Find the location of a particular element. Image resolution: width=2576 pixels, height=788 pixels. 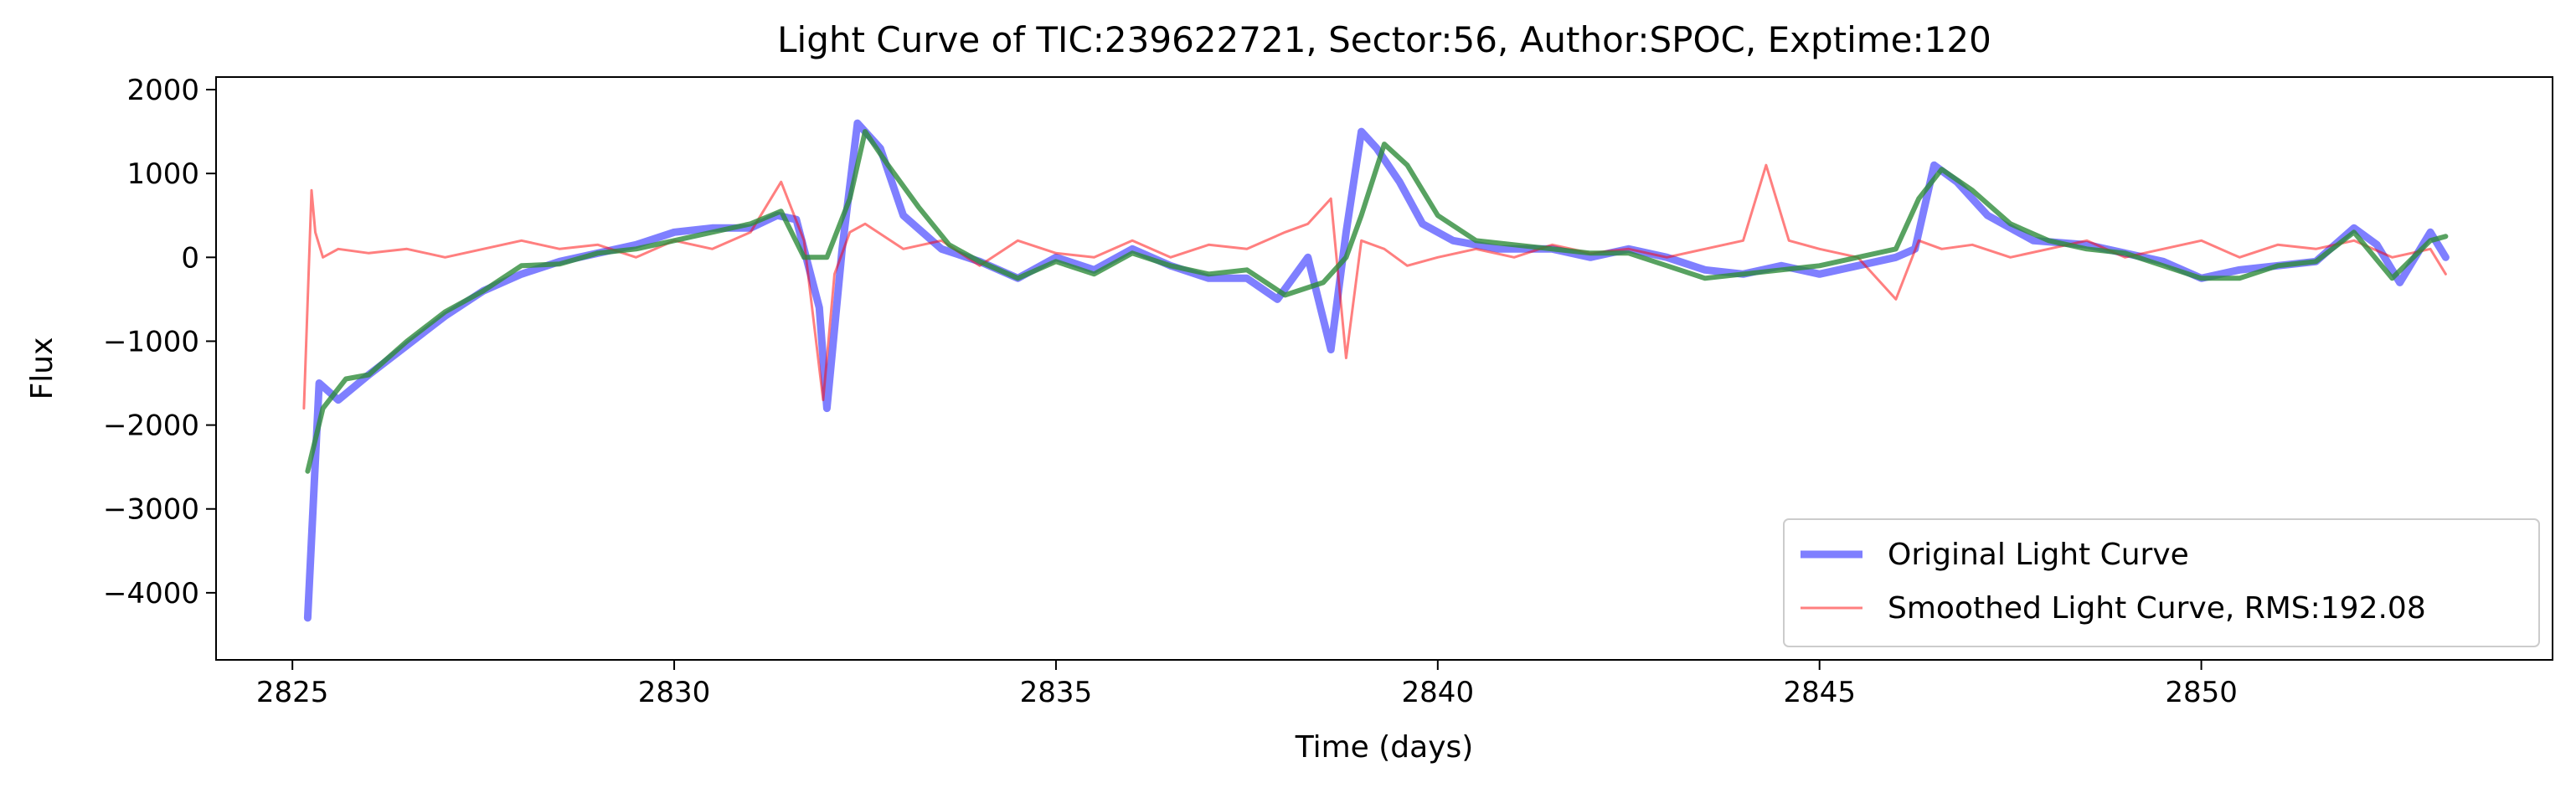

x-axis-label: Time (days) is located at coordinates (1384, 747).